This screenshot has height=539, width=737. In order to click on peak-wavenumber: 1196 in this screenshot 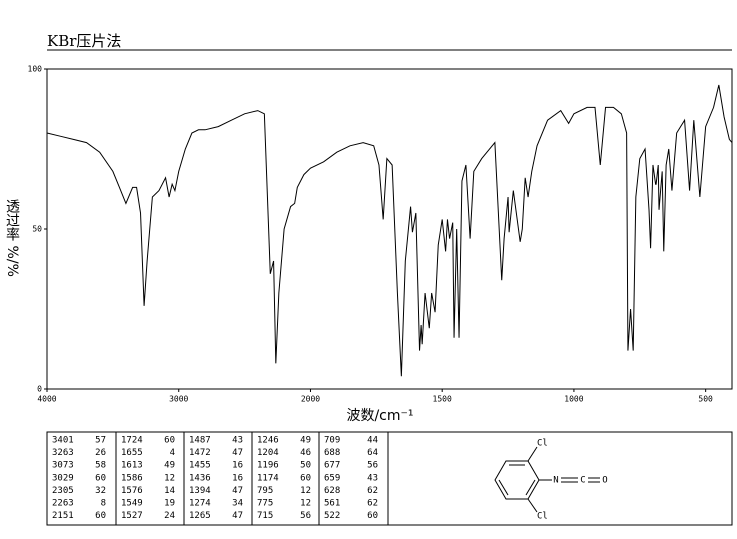, I will do `click(268, 466)`.